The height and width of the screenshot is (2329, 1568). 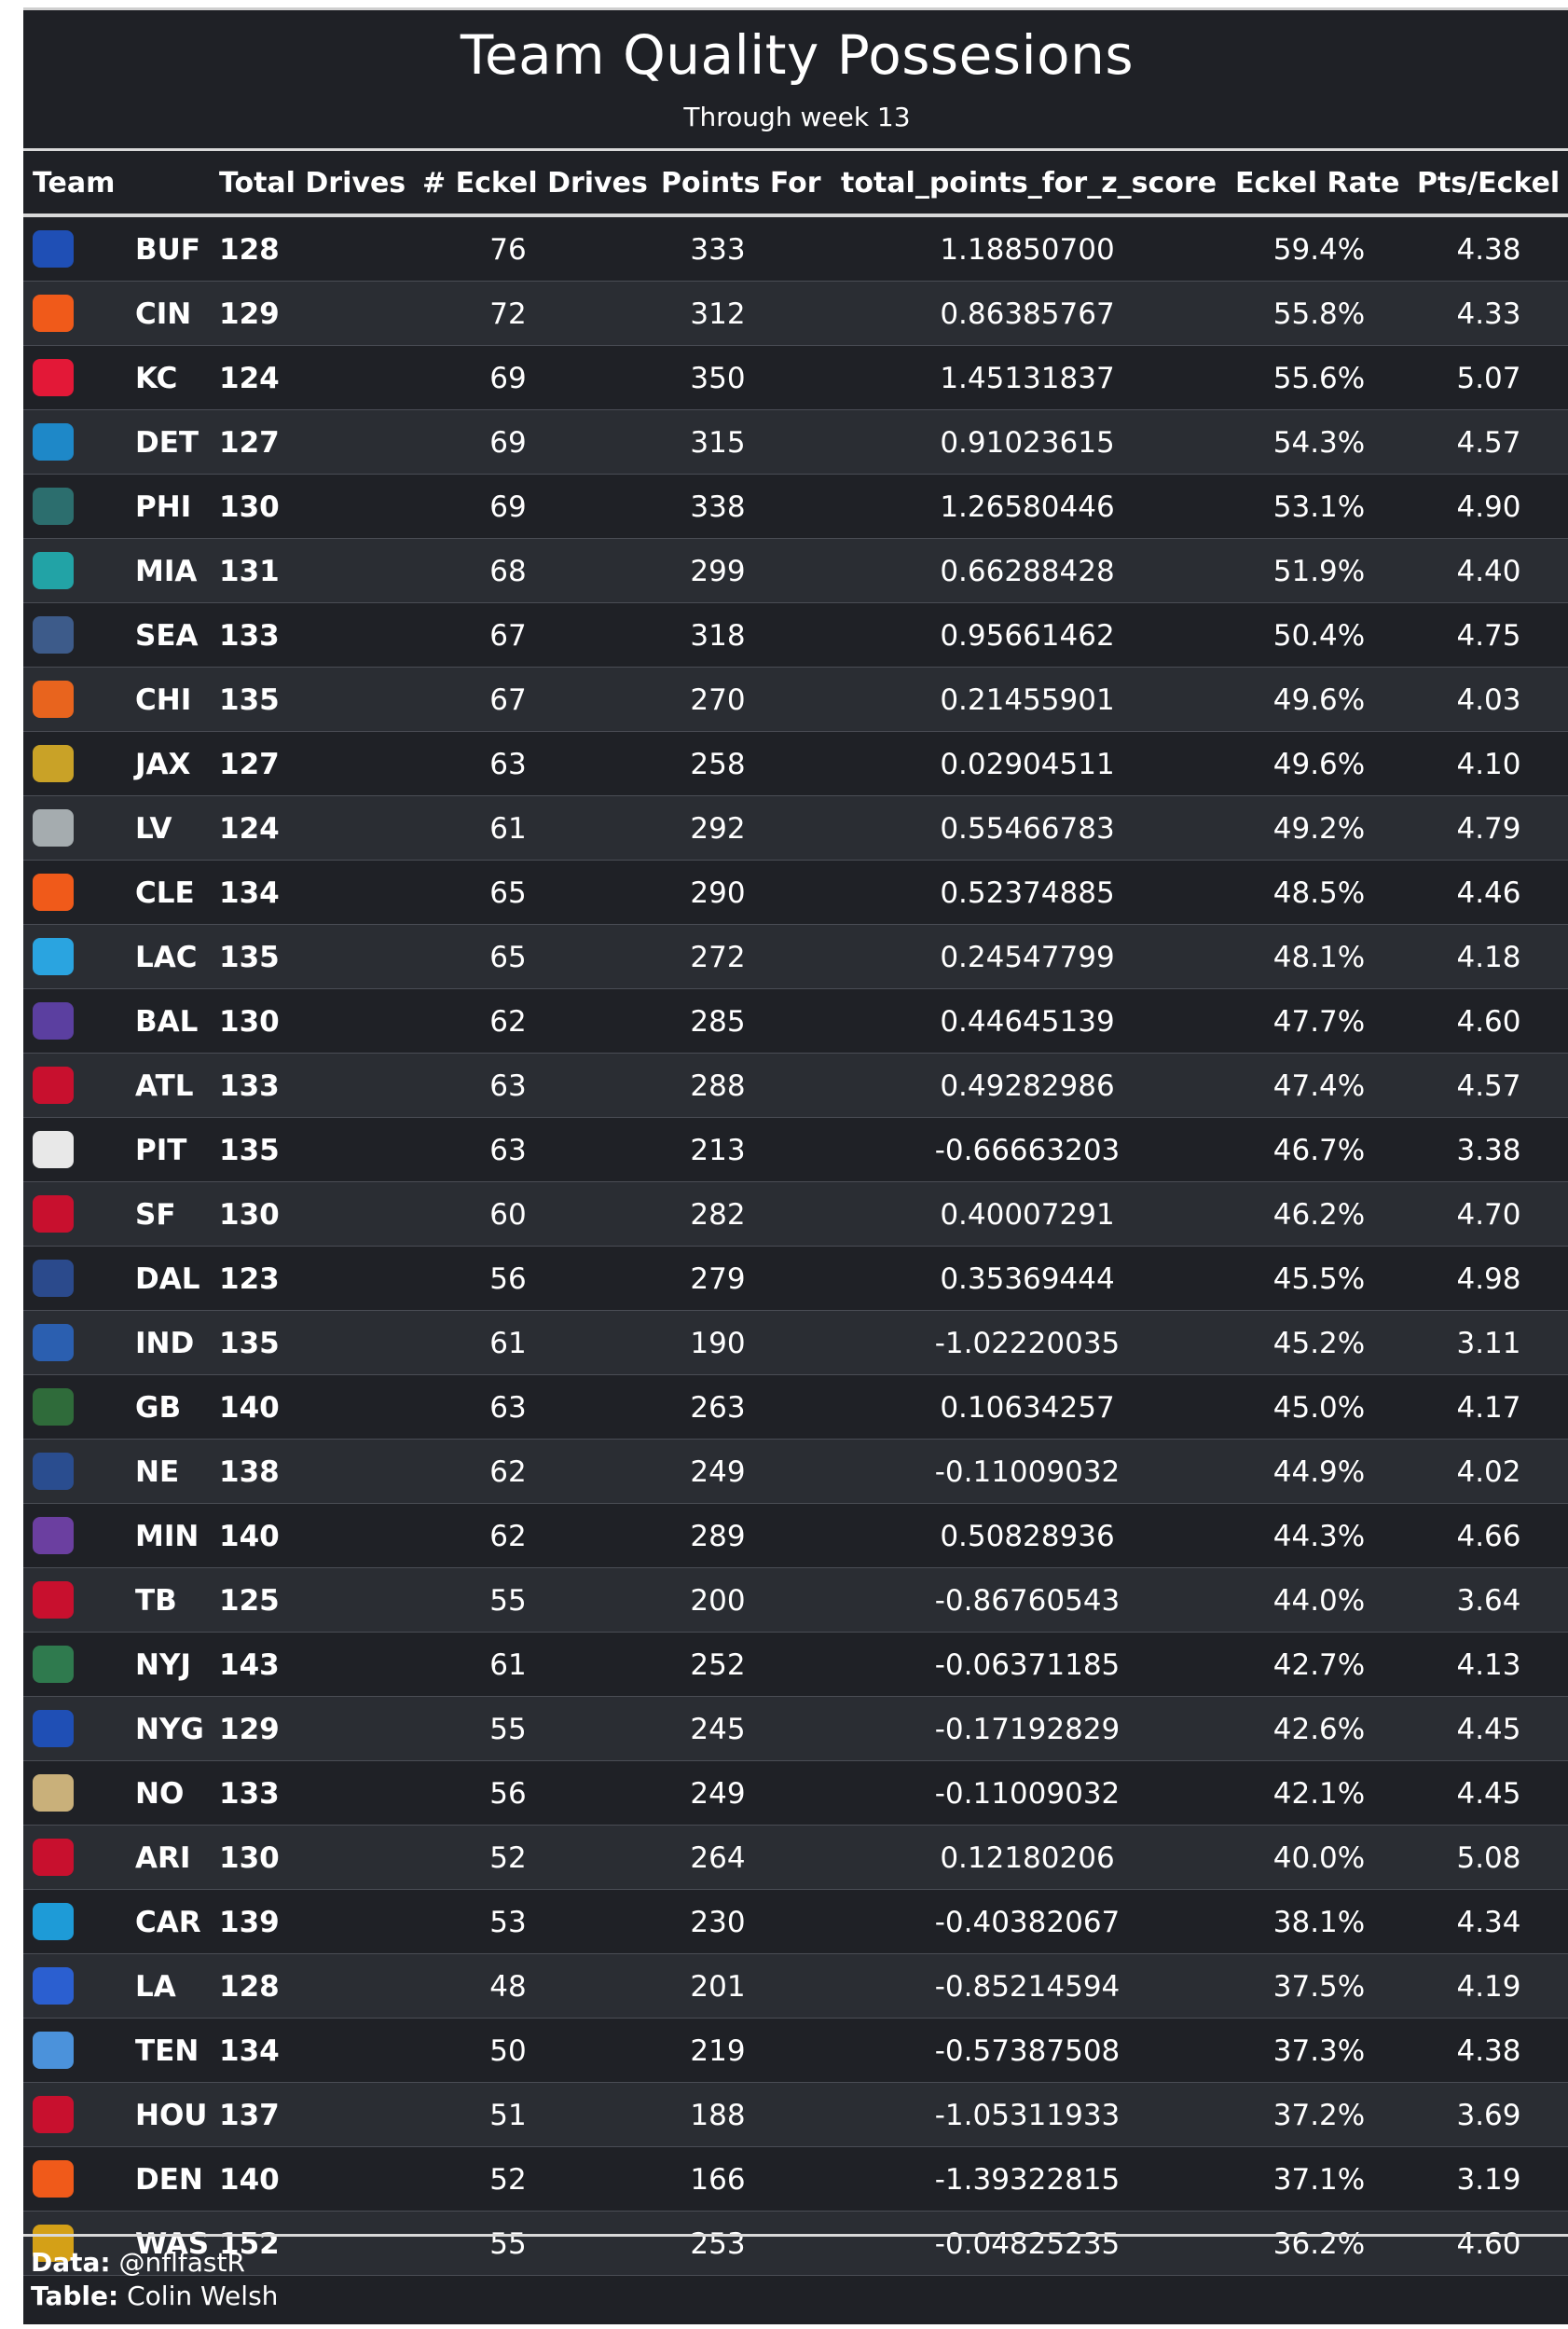 I want to click on table-row: LA 128 48 201 -0.85214594 37.5% 4.19, so click(x=795, y=1987).